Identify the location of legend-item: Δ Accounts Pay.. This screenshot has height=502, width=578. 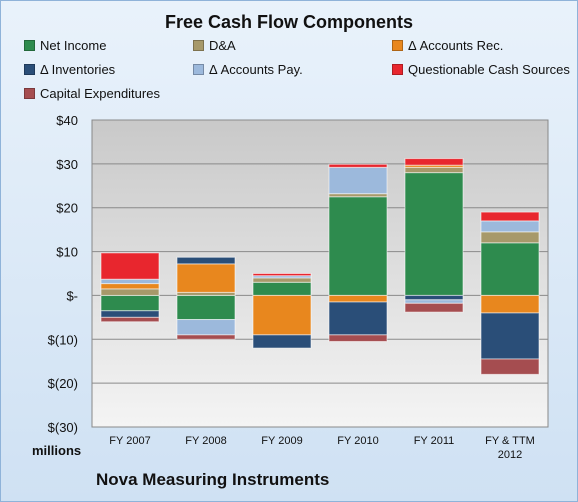
(248, 69).